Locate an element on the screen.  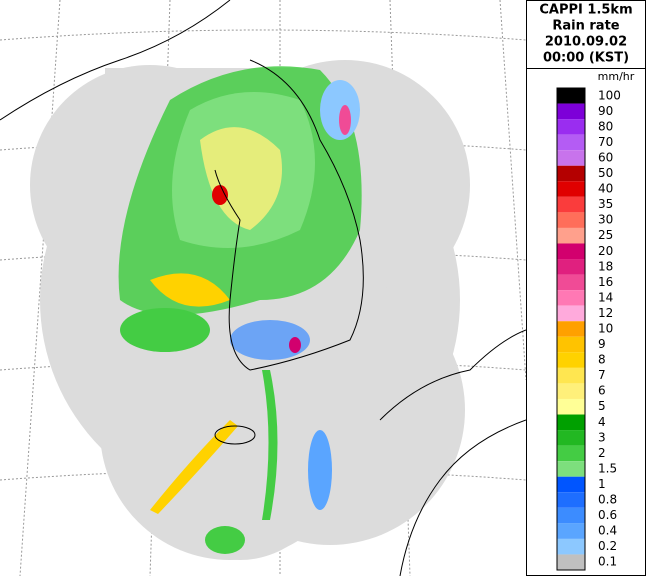
level-label: 90 is located at coordinates (605, 111).